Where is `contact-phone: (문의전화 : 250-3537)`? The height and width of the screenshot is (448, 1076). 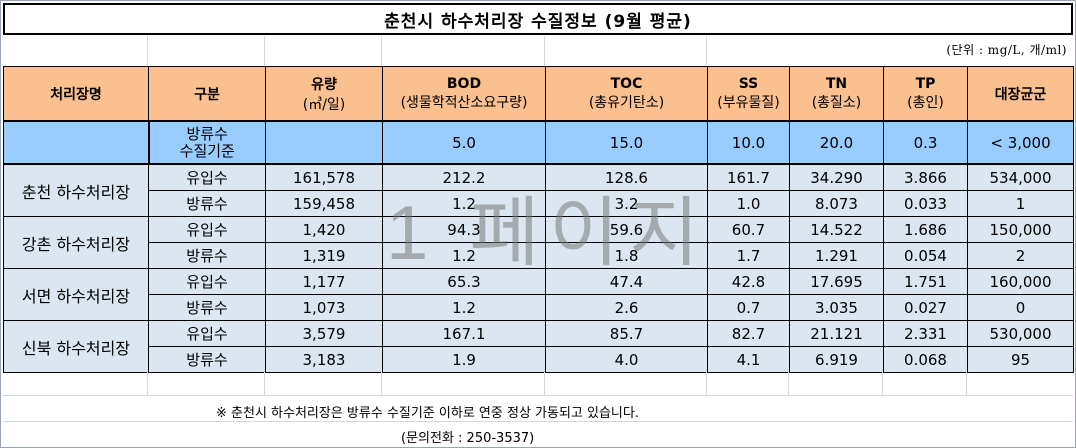 contact-phone: (문의전화 : 250-3537) is located at coordinates (468, 438).